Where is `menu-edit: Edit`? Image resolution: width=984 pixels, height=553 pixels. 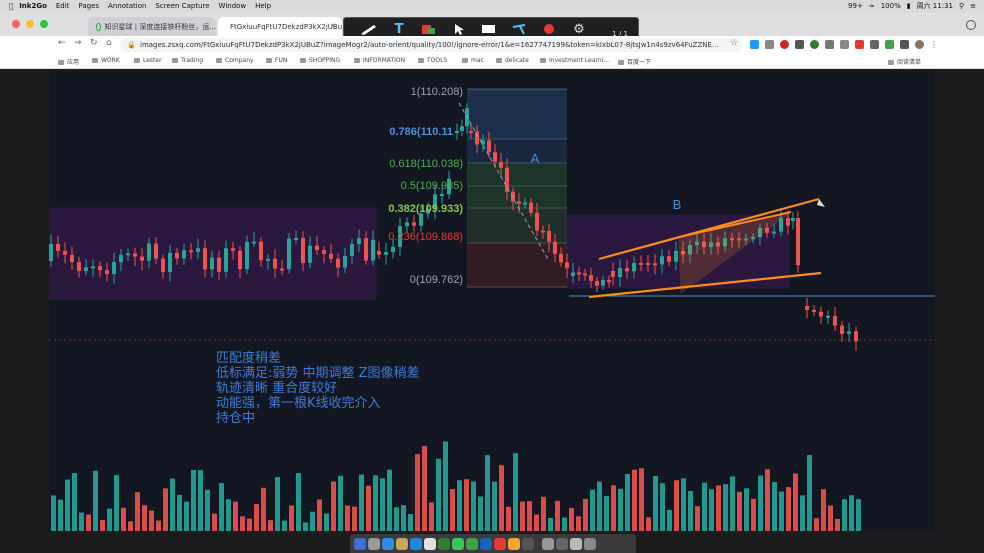 menu-edit: Edit is located at coordinates (60, 6).